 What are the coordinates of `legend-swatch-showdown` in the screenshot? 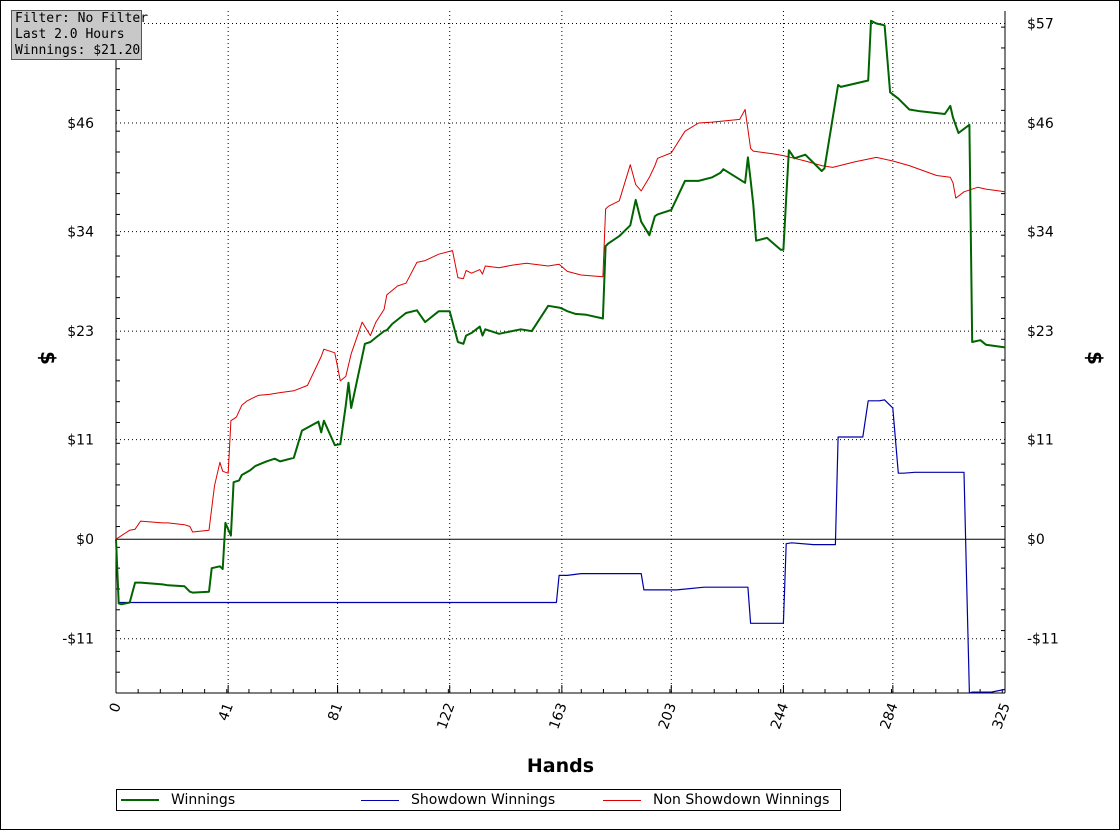 It's located at (380, 800).